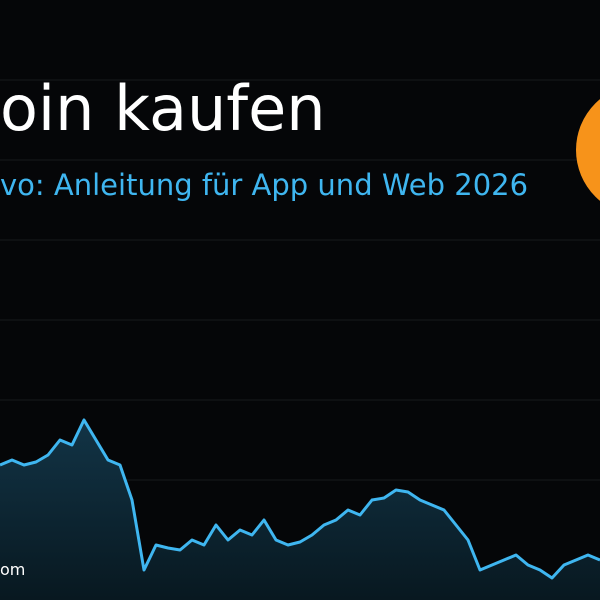 Image resolution: width=600 pixels, height=600 pixels. I want to click on coin, so click(588, 150).